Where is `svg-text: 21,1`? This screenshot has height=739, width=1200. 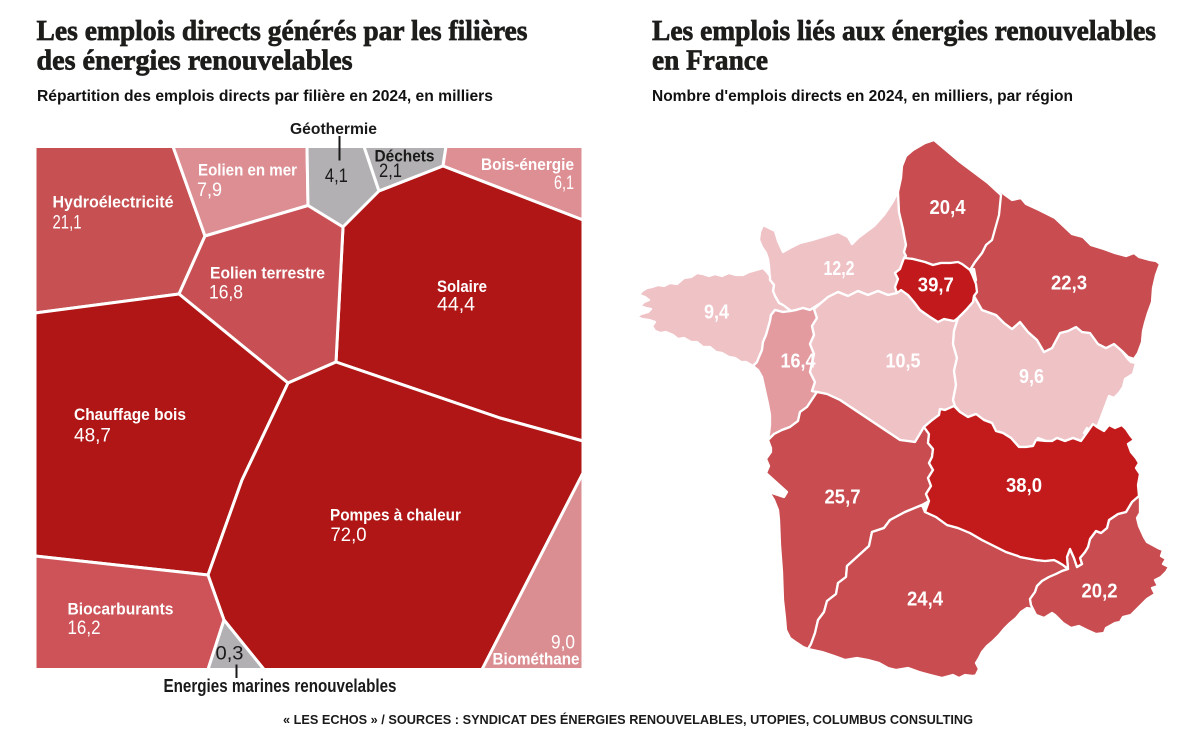 svg-text: 21,1 is located at coordinates (67, 223).